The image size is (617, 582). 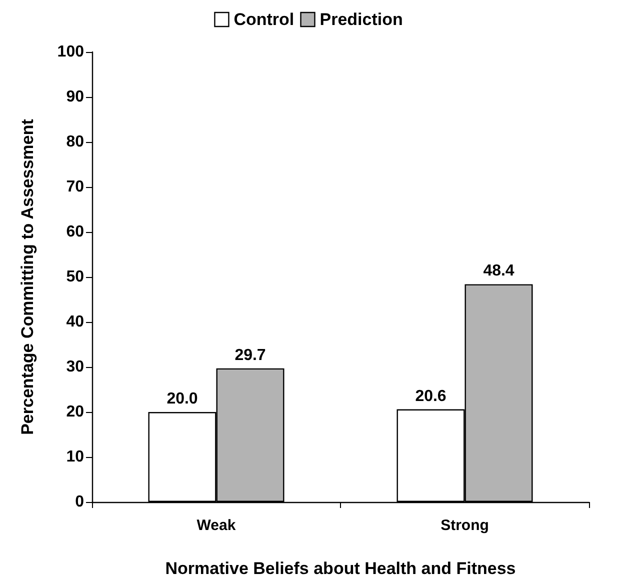 What do you see at coordinates (464, 525) in the screenshot?
I see `x-tick-label: Strong` at bounding box center [464, 525].